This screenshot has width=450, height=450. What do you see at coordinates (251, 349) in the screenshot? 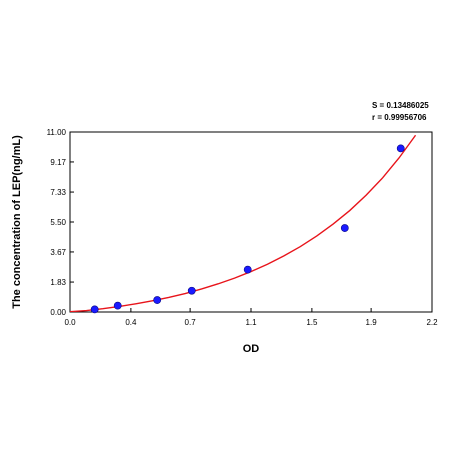
I see `x-axis-title: OD` at bounding box center [251, 349].